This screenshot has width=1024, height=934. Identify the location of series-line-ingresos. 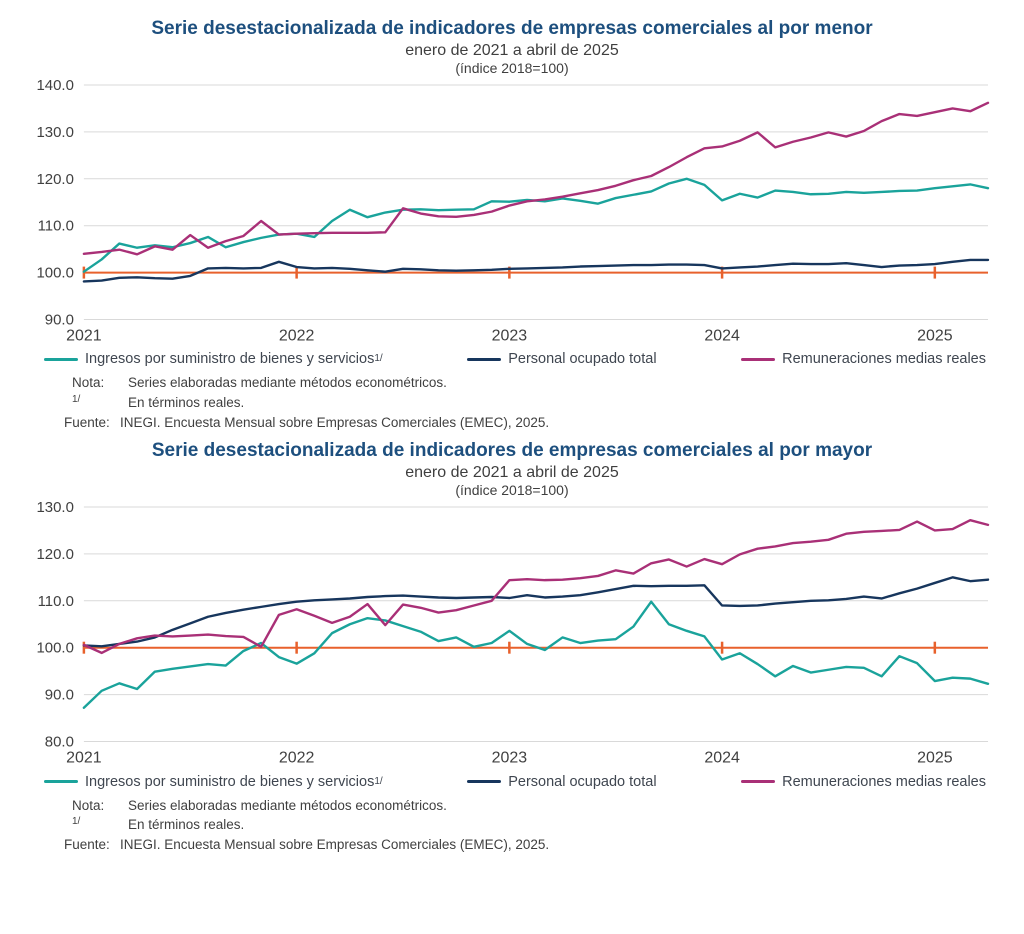
(536, 655).